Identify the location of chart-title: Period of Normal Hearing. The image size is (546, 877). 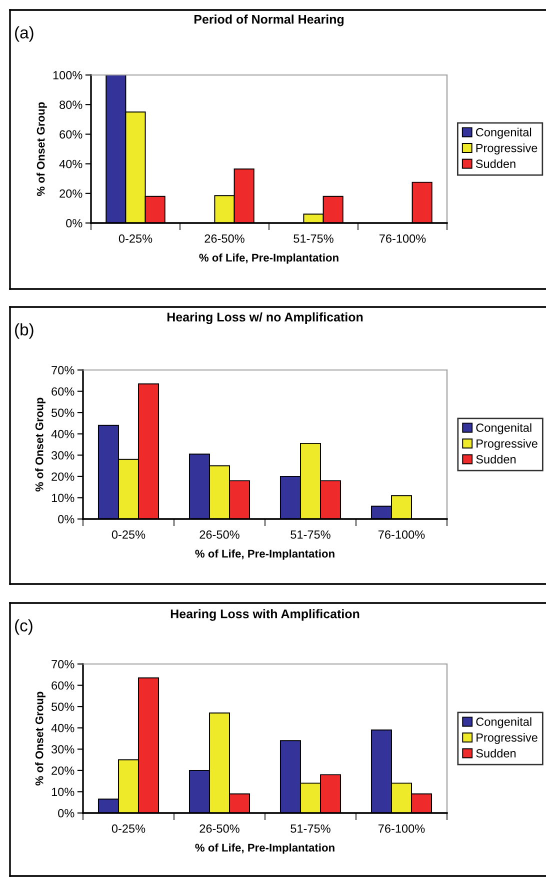
(269, 20).